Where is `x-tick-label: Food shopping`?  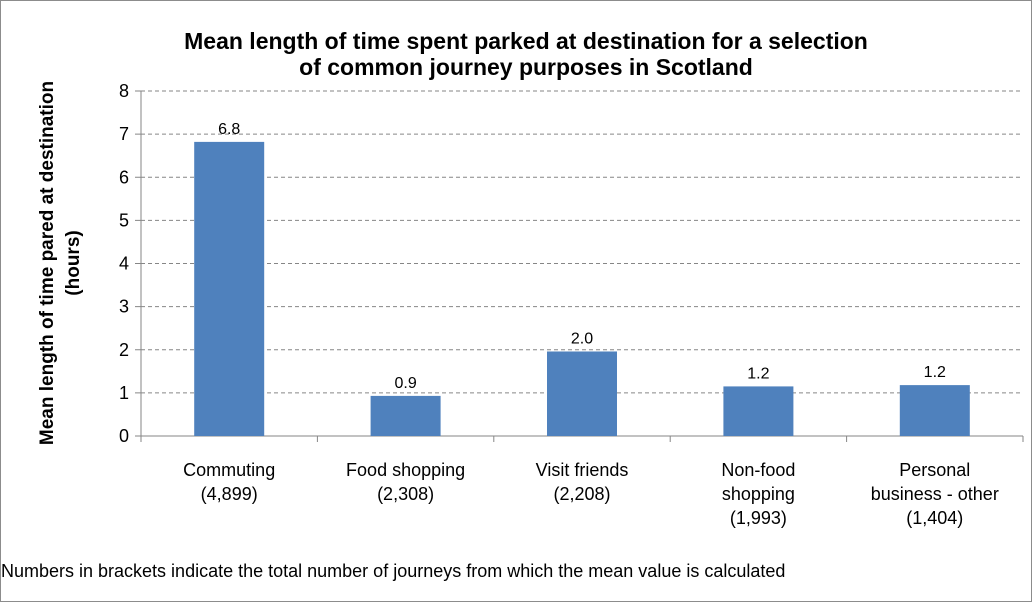
x-tick-label: Food shopping is located at coordinates (405, 470).